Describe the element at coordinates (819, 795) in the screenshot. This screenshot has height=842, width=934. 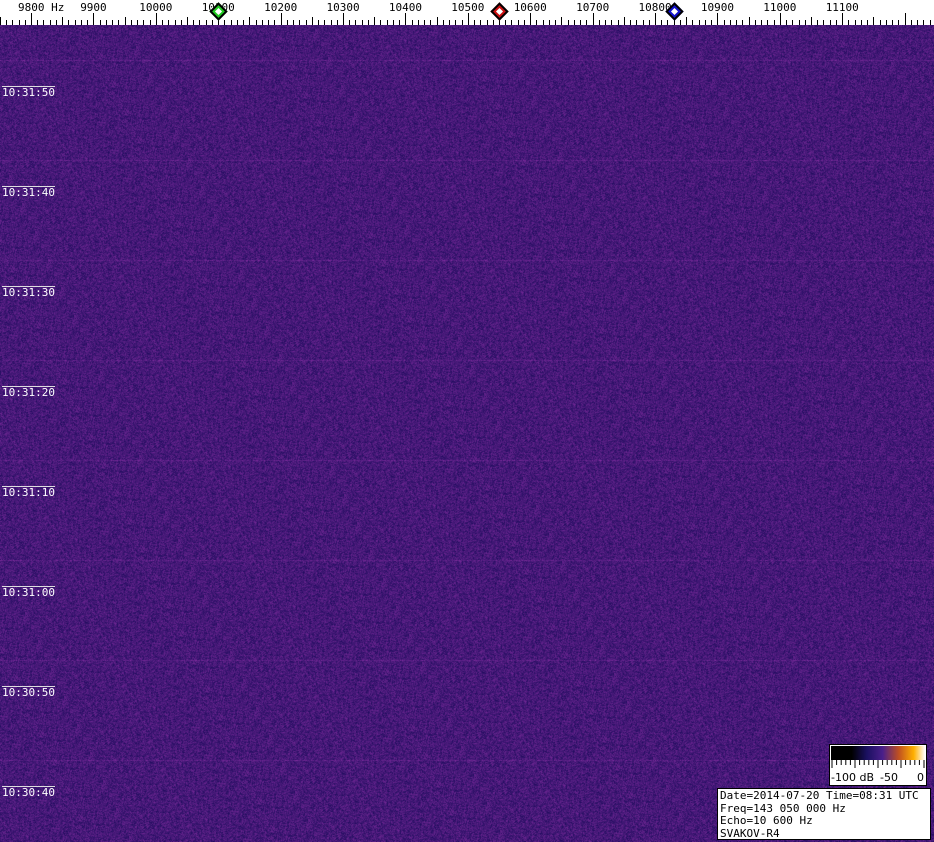
I see `info-date-time: Date=2014-07-20 Time=08:31 UTC` at that location.